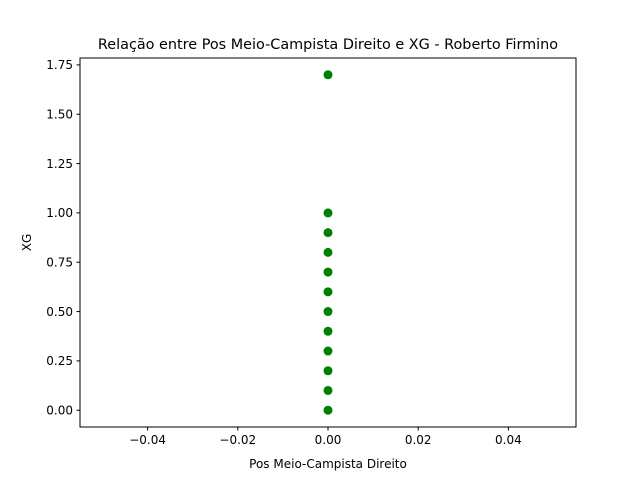  What do you see at coordinates (328, 440) in the screenshot?
I see `x-tick-label-2: 0.00` at bounding box center [328, 440].